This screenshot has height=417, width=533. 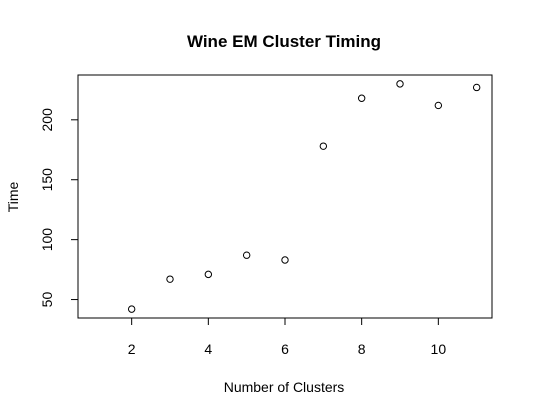 I want to click on y-axis: 50 100 150 200, so click(x=58, y=207).